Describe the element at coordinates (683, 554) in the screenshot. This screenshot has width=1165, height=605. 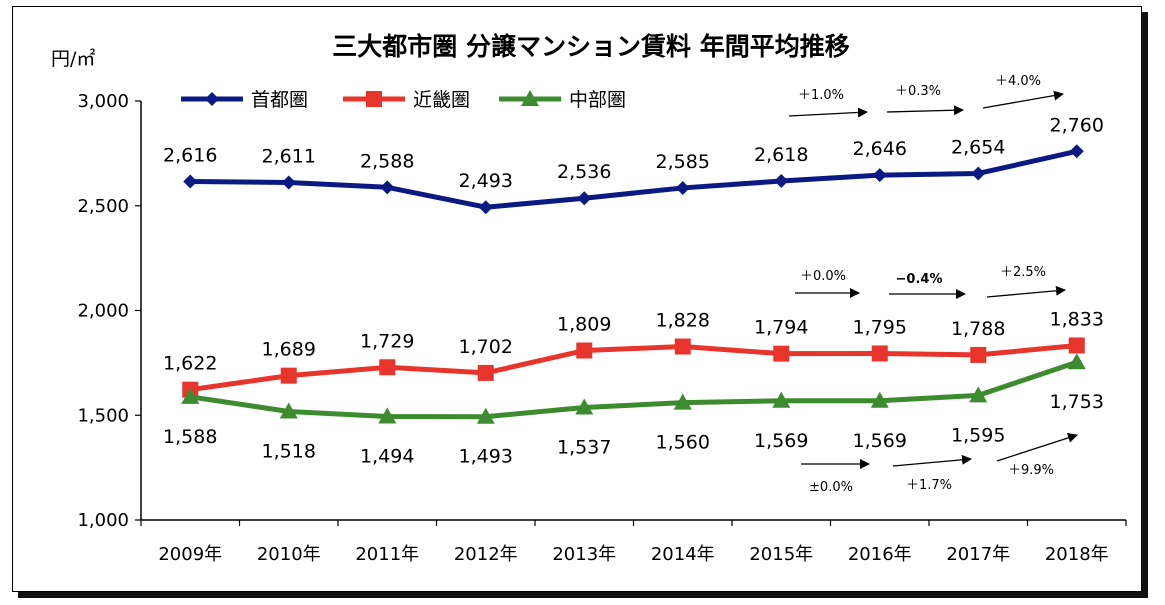
I see `x-tick-label: 2014年` at that location.